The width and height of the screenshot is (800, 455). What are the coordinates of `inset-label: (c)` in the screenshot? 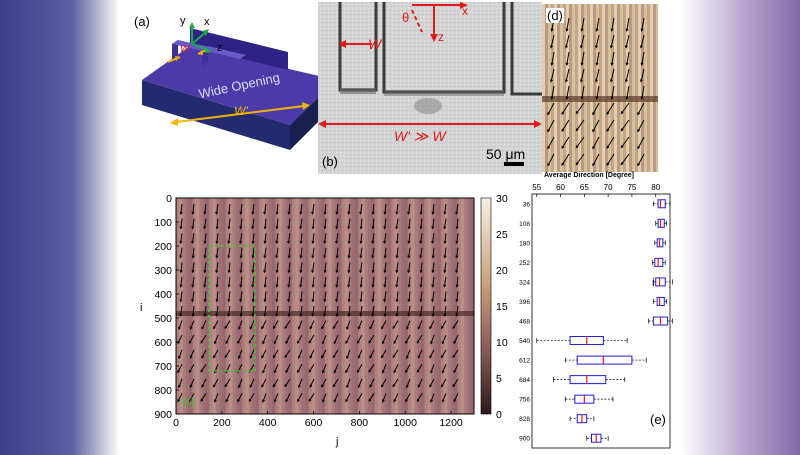 It's located at (188, 402).